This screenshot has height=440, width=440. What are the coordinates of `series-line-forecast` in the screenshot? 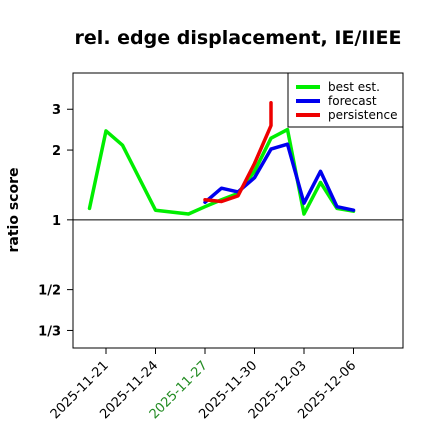 It's located at (279, 177).